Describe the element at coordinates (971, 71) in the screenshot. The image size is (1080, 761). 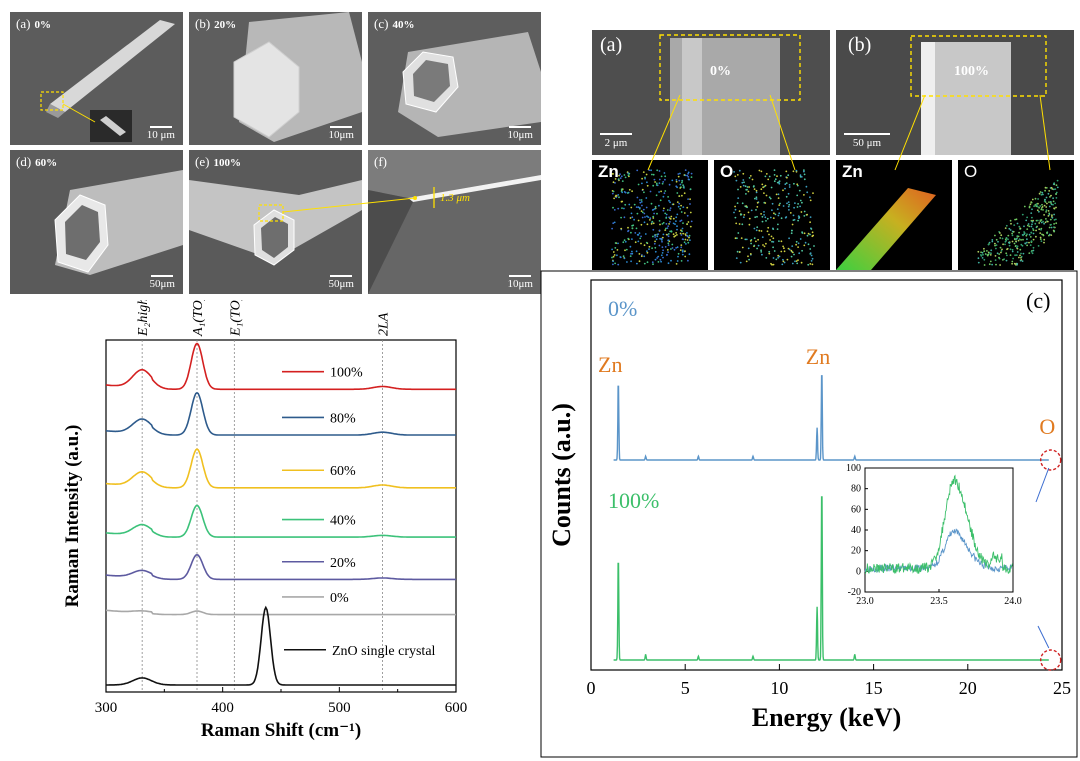
I see `panel-percent: 100%` at that location.